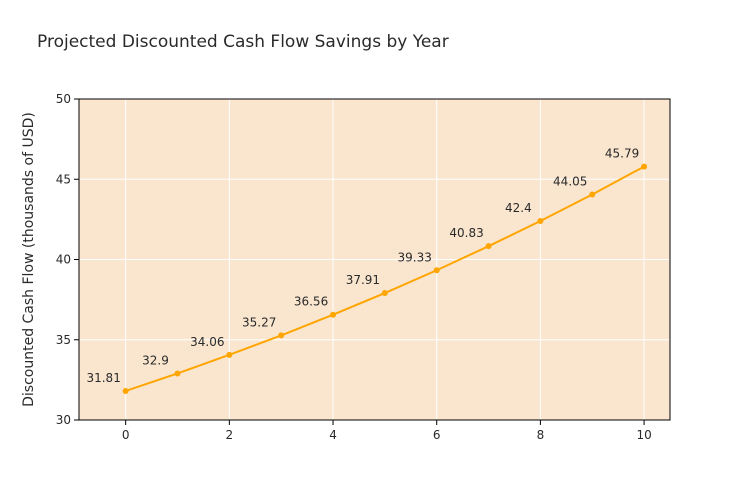 Image resolution: width=750 pixels, height=500 pixels. What do you see at coordinates (63, 260) in the screenshot?
I see `y-tick-label: 40` at bounding box center [63, 260].